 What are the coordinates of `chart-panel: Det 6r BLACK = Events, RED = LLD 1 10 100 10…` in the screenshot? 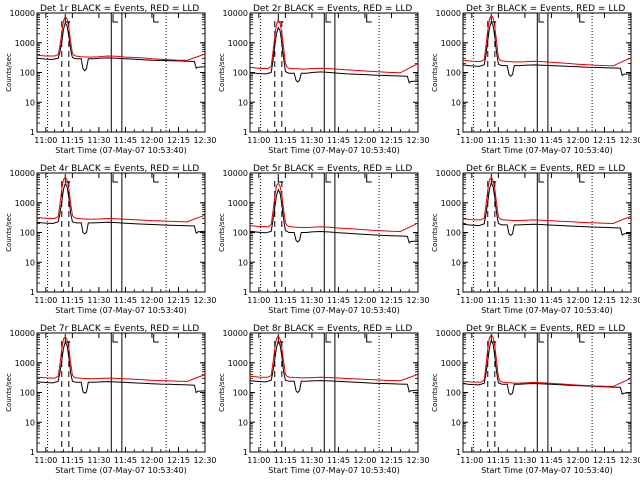 It's located at (535, 239).